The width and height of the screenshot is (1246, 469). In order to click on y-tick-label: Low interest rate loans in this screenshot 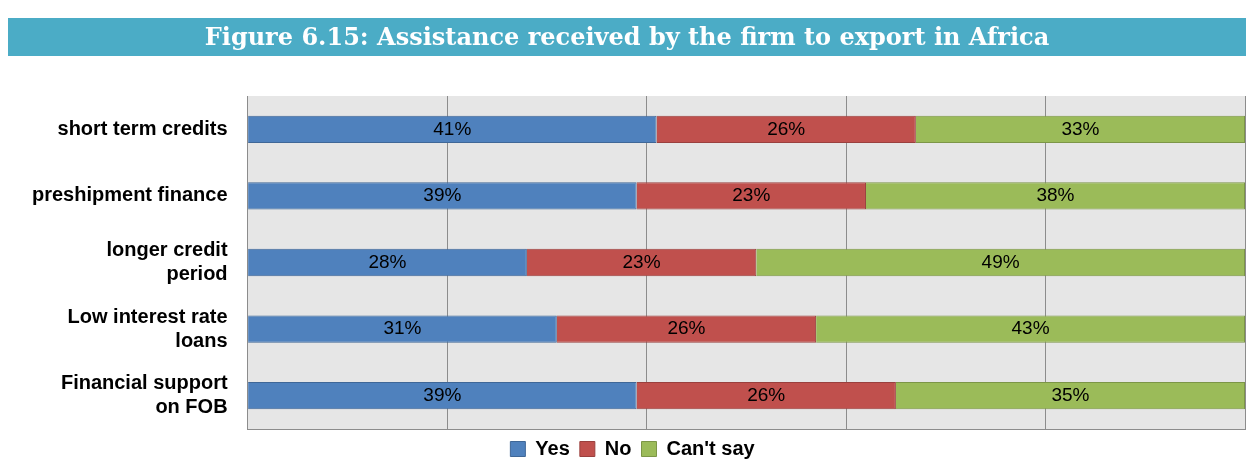, I will do `click(147, 327)`.